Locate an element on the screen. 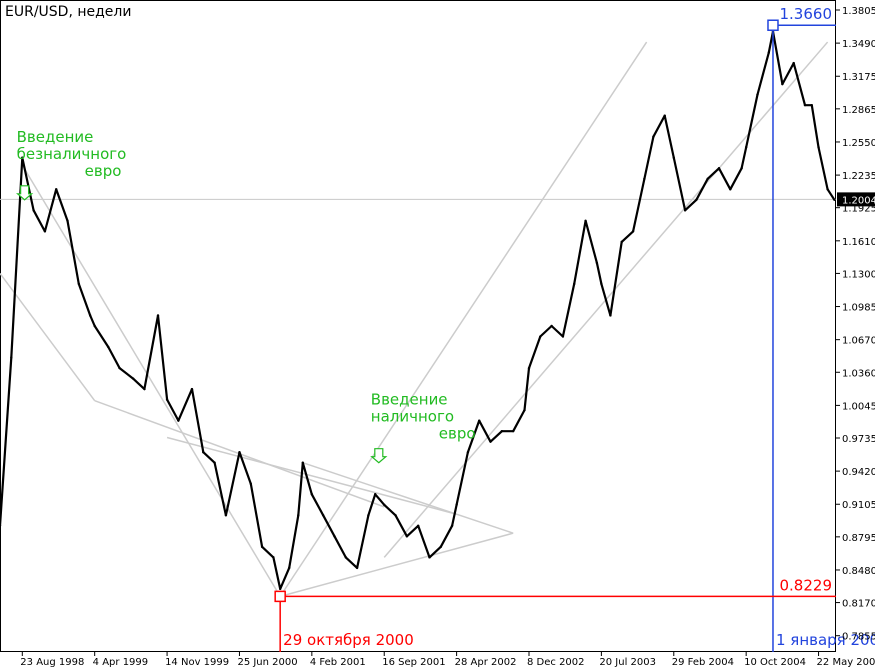 The image size is (875, 669). chart-title: EUR/USD, недели is located at coordinates (68, 12).